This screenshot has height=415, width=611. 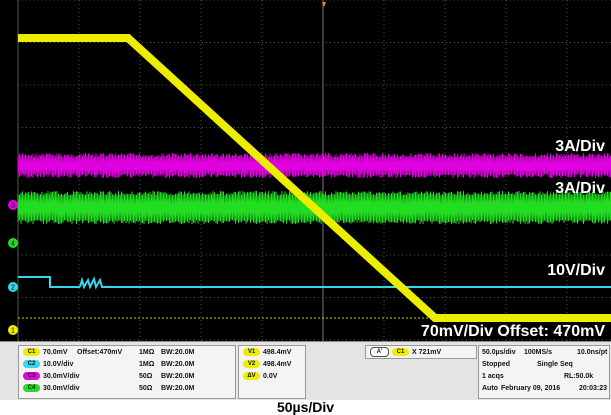 What do you see at coordinates (270, 376) in the screenshot?
I see `cursor-value: 0.0V` at bounding box center [270, 376].